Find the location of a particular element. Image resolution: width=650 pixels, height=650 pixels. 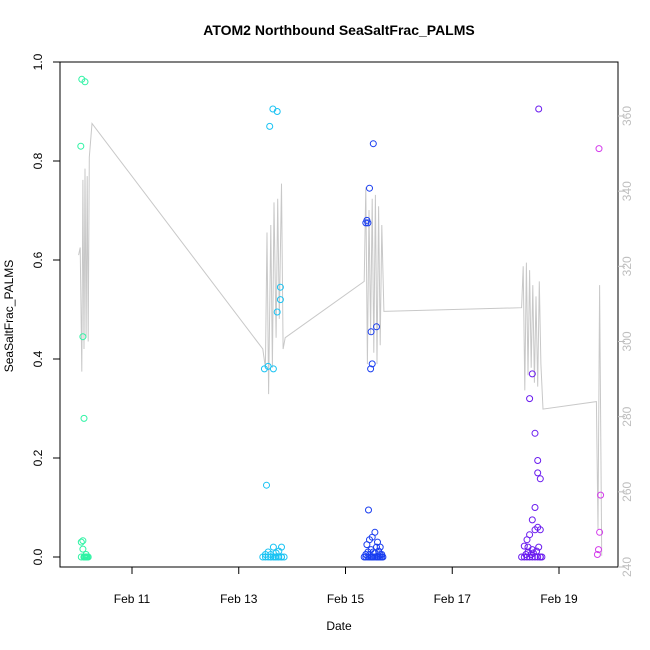

x-tick-label: Feb 17 is located at coordinates (453, 599).